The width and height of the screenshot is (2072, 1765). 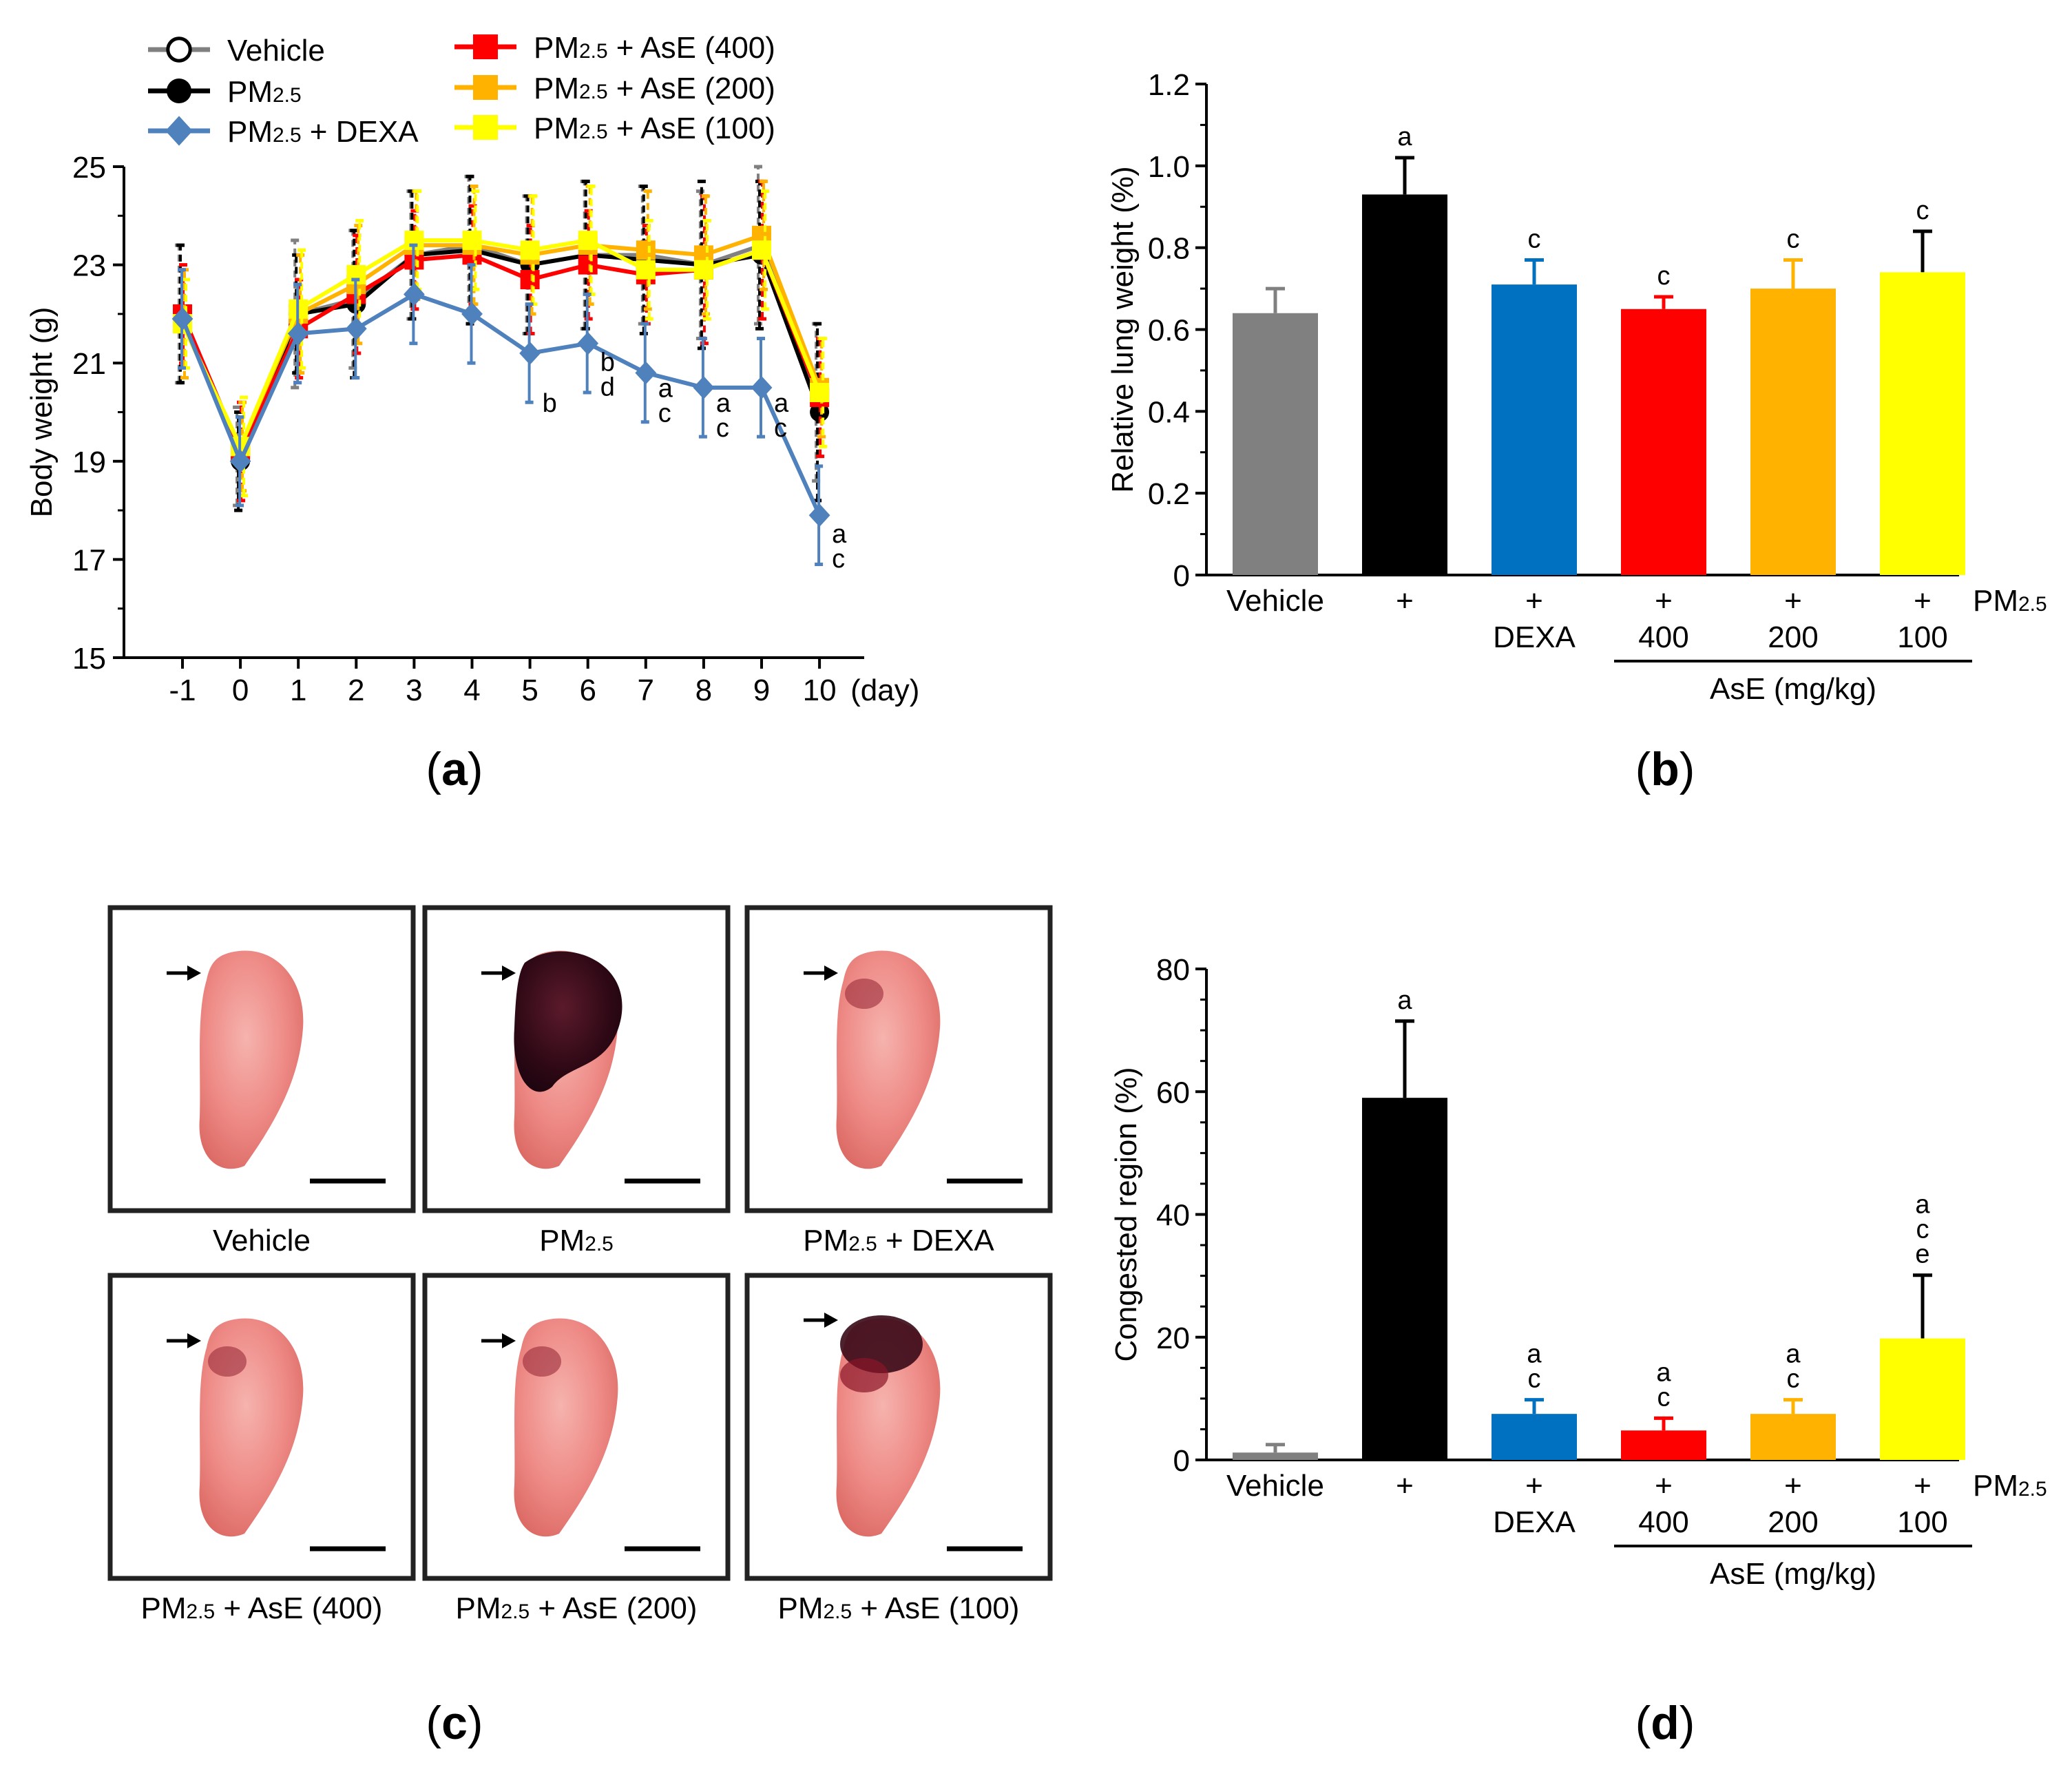 What do you see at coordinates (251, 1059) in the screenshot?
I see `lung-lobe` at bounding box center [251, 1059].